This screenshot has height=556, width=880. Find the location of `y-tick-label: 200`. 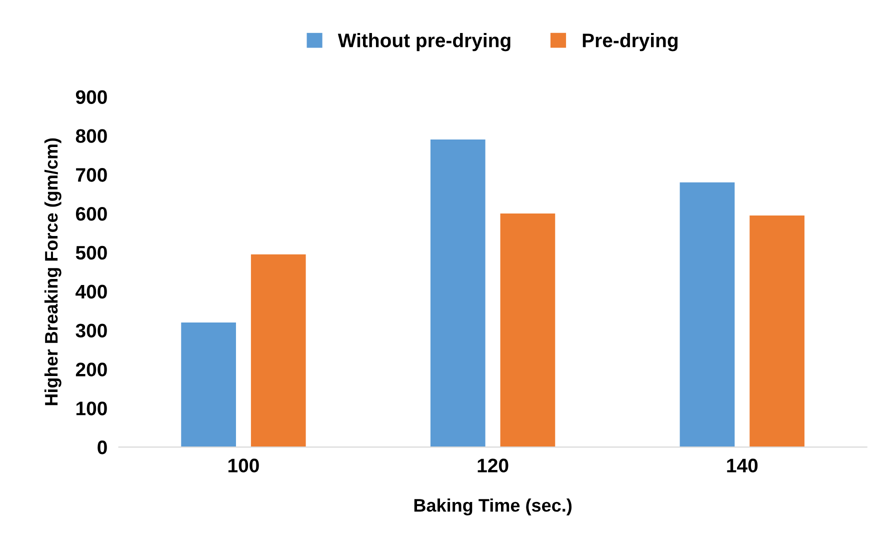

y-tick-label: 200 is located at coordinates (91, 369).